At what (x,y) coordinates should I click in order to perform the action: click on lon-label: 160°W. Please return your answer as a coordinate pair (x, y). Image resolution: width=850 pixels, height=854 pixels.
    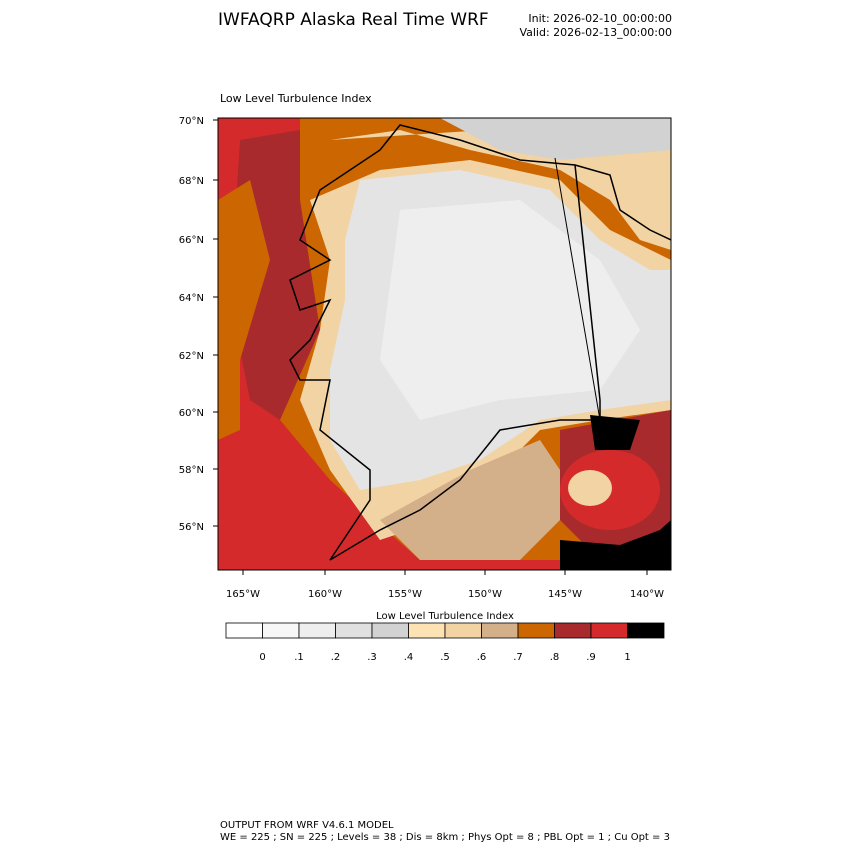
    Looking at the image, I should click on (325, 594).